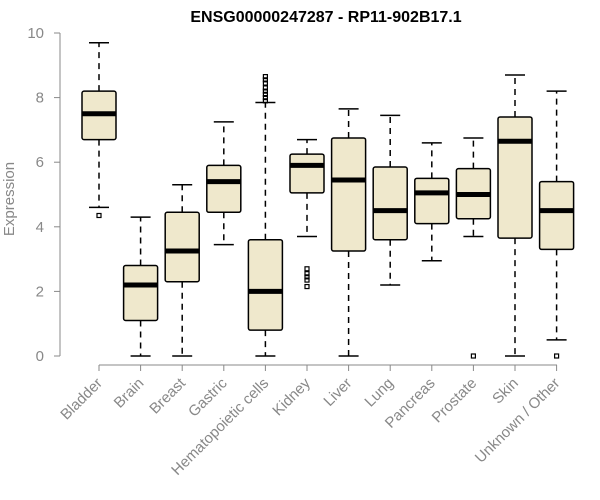 This screenshot has width=600, height=500. I want to click on y-tick-label: 0, so click(40, 356).